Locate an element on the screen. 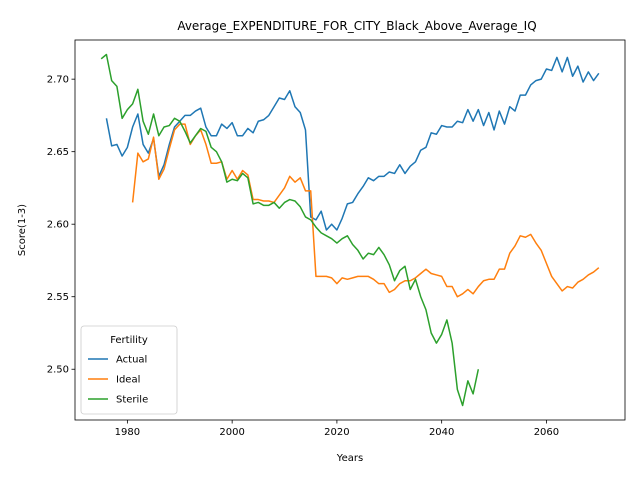 Image resolution: width=640 pixels, height=480 pixels. x-tick-label: 2020 is located at coordinates (336, 432).